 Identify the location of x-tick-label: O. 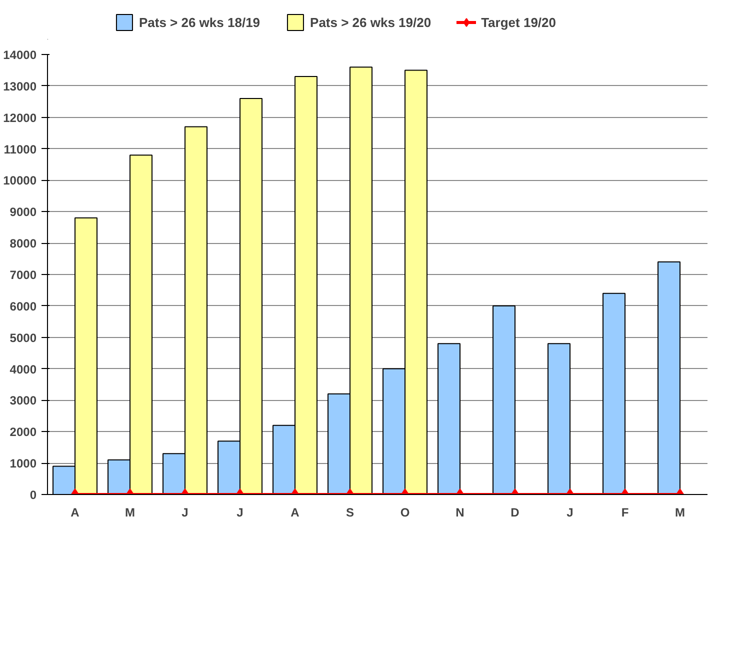
(405, 513).